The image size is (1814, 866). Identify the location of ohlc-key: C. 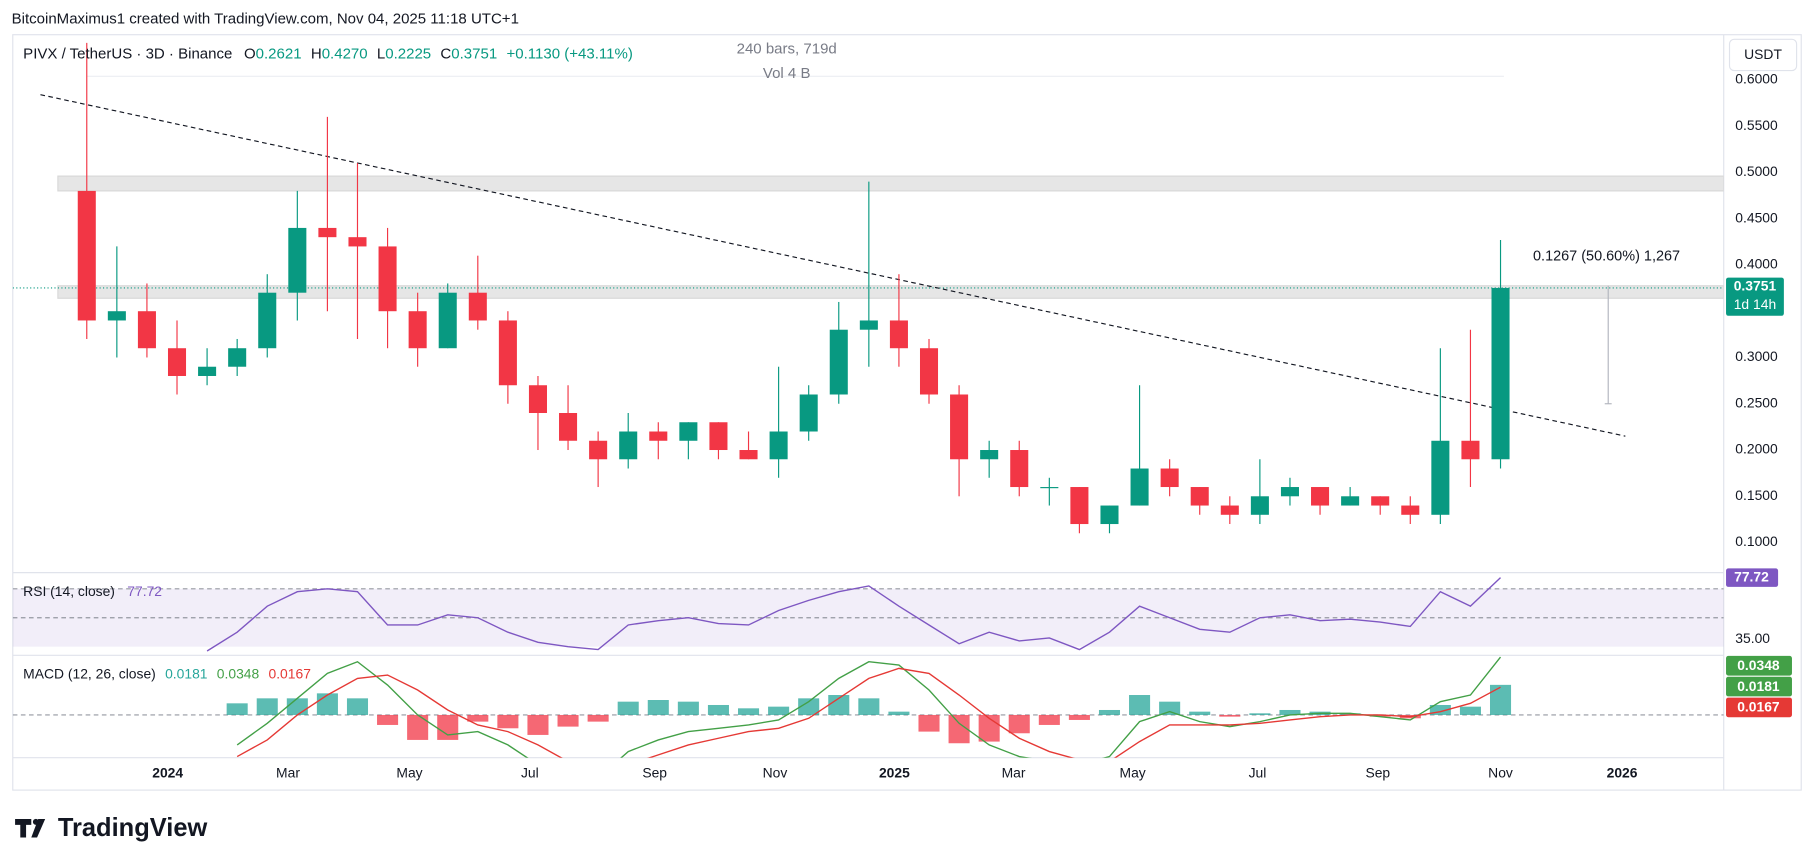
(445, 53).